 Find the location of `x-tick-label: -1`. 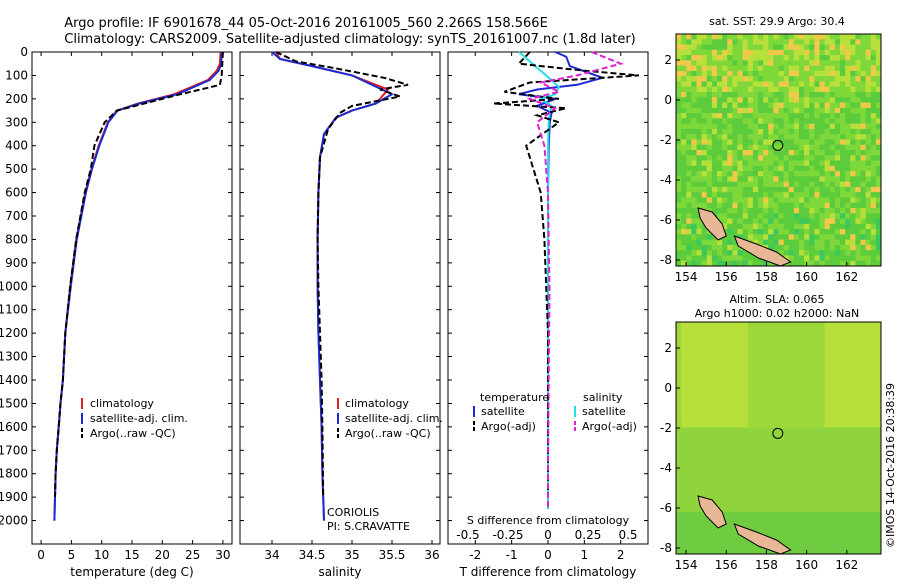

x-tick-label: -1 is located at coordinates (512, 555).